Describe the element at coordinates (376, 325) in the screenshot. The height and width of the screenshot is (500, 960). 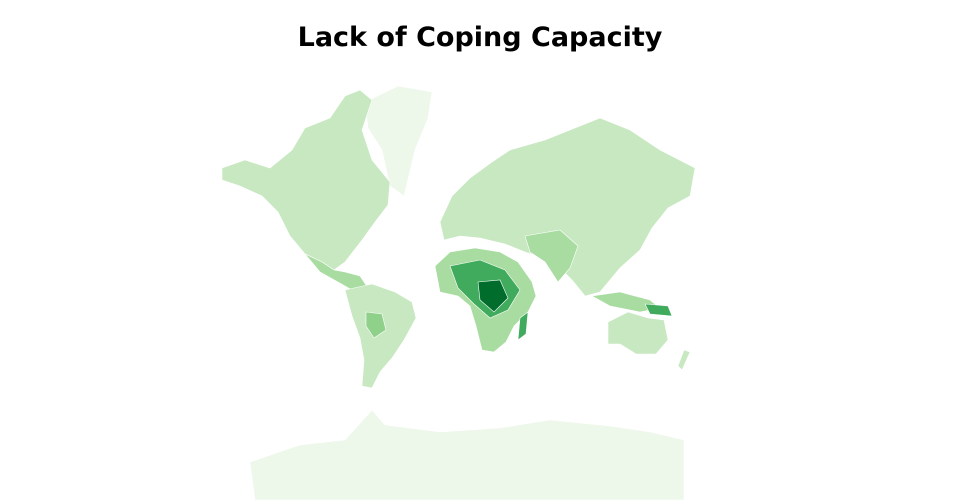
I see `south-america-inner` at that location.